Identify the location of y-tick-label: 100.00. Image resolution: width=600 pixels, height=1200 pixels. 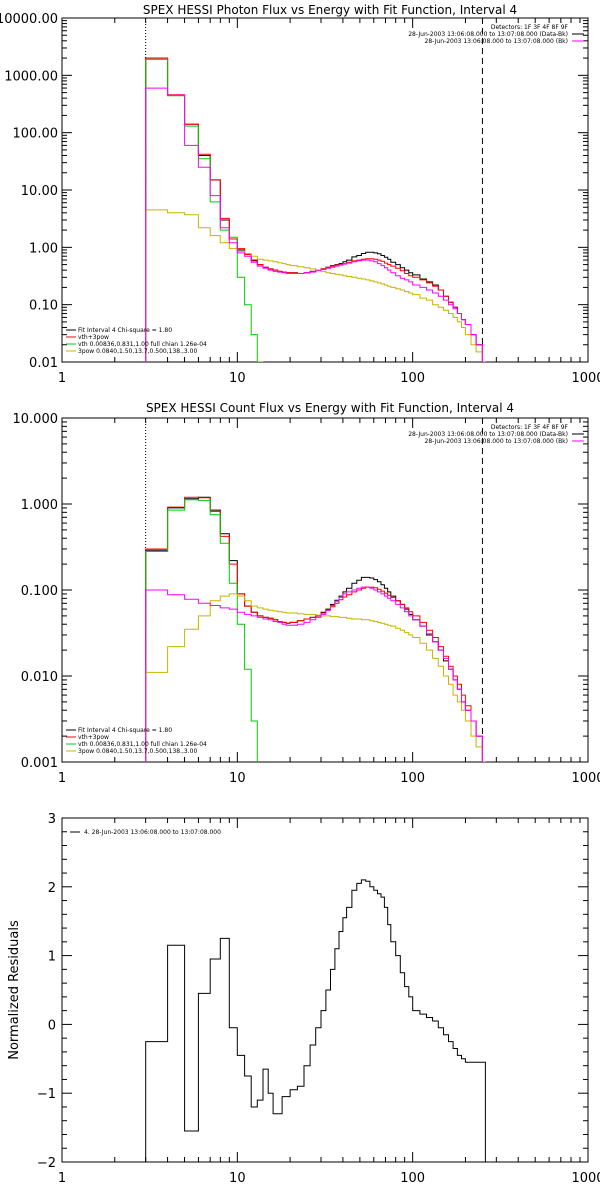
(36, 134).